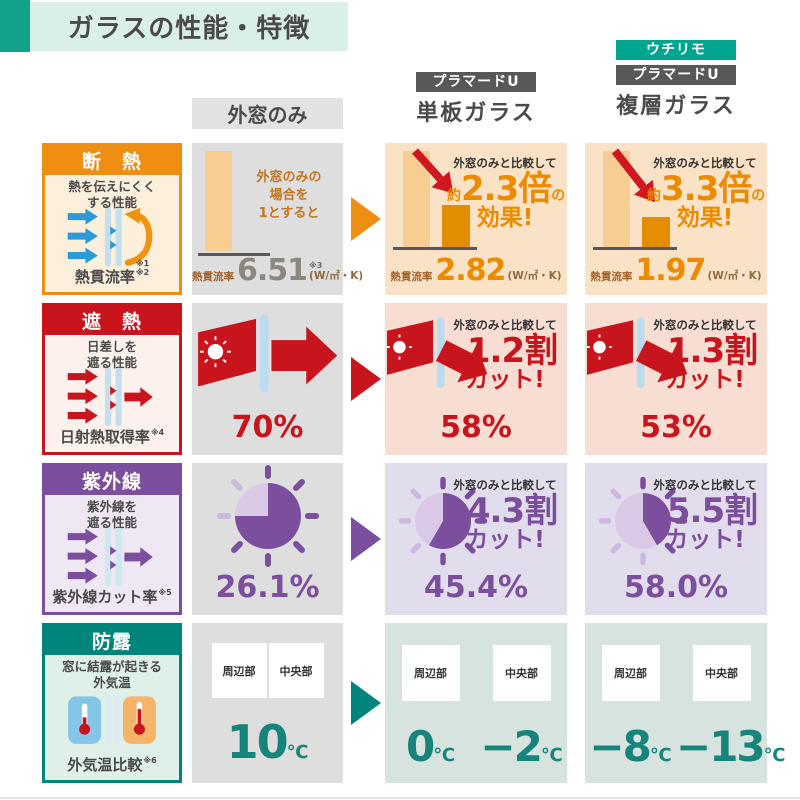  What do you see at coordinates (267, 742) in the screenshot?
I see `temperature-value: 10℃` at bounding box center [267, 742].